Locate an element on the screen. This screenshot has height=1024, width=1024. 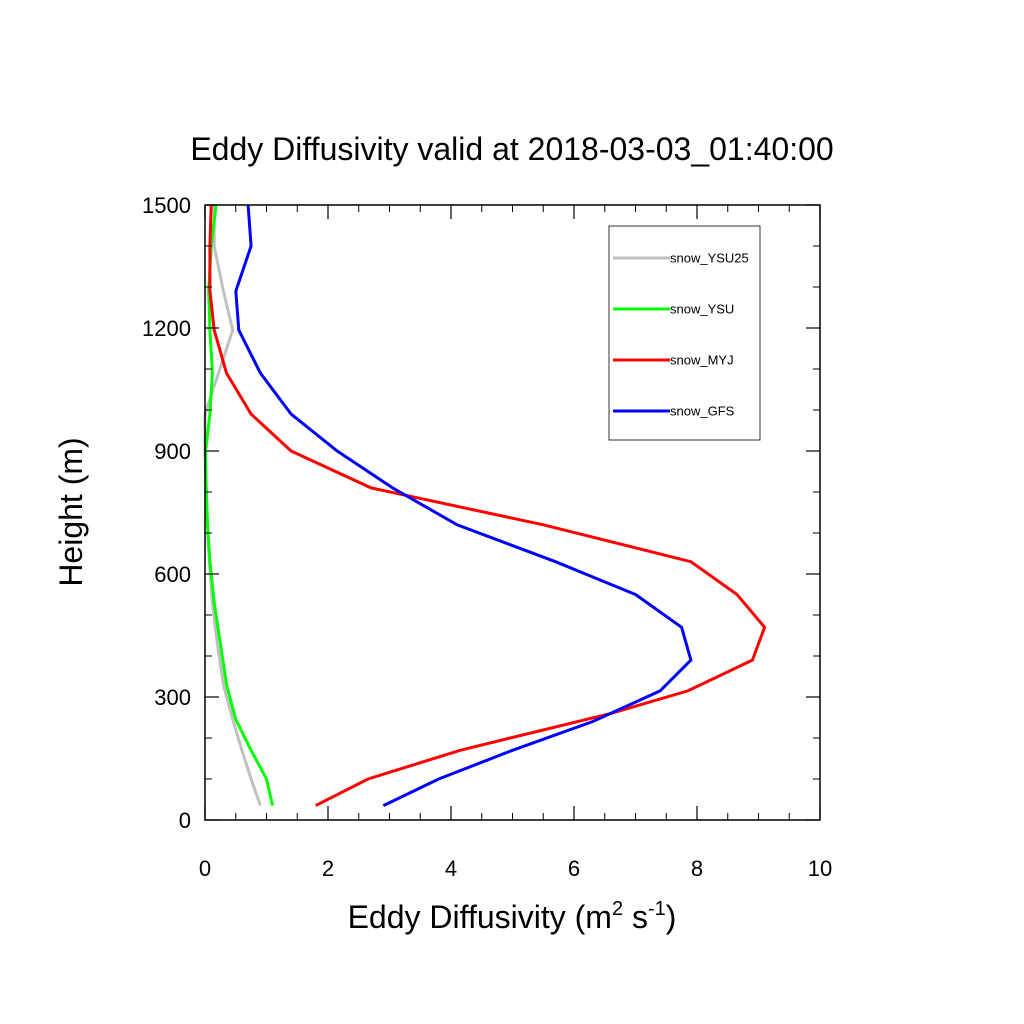
y-tick-label: 1500 is located at coordinates (166, 205).